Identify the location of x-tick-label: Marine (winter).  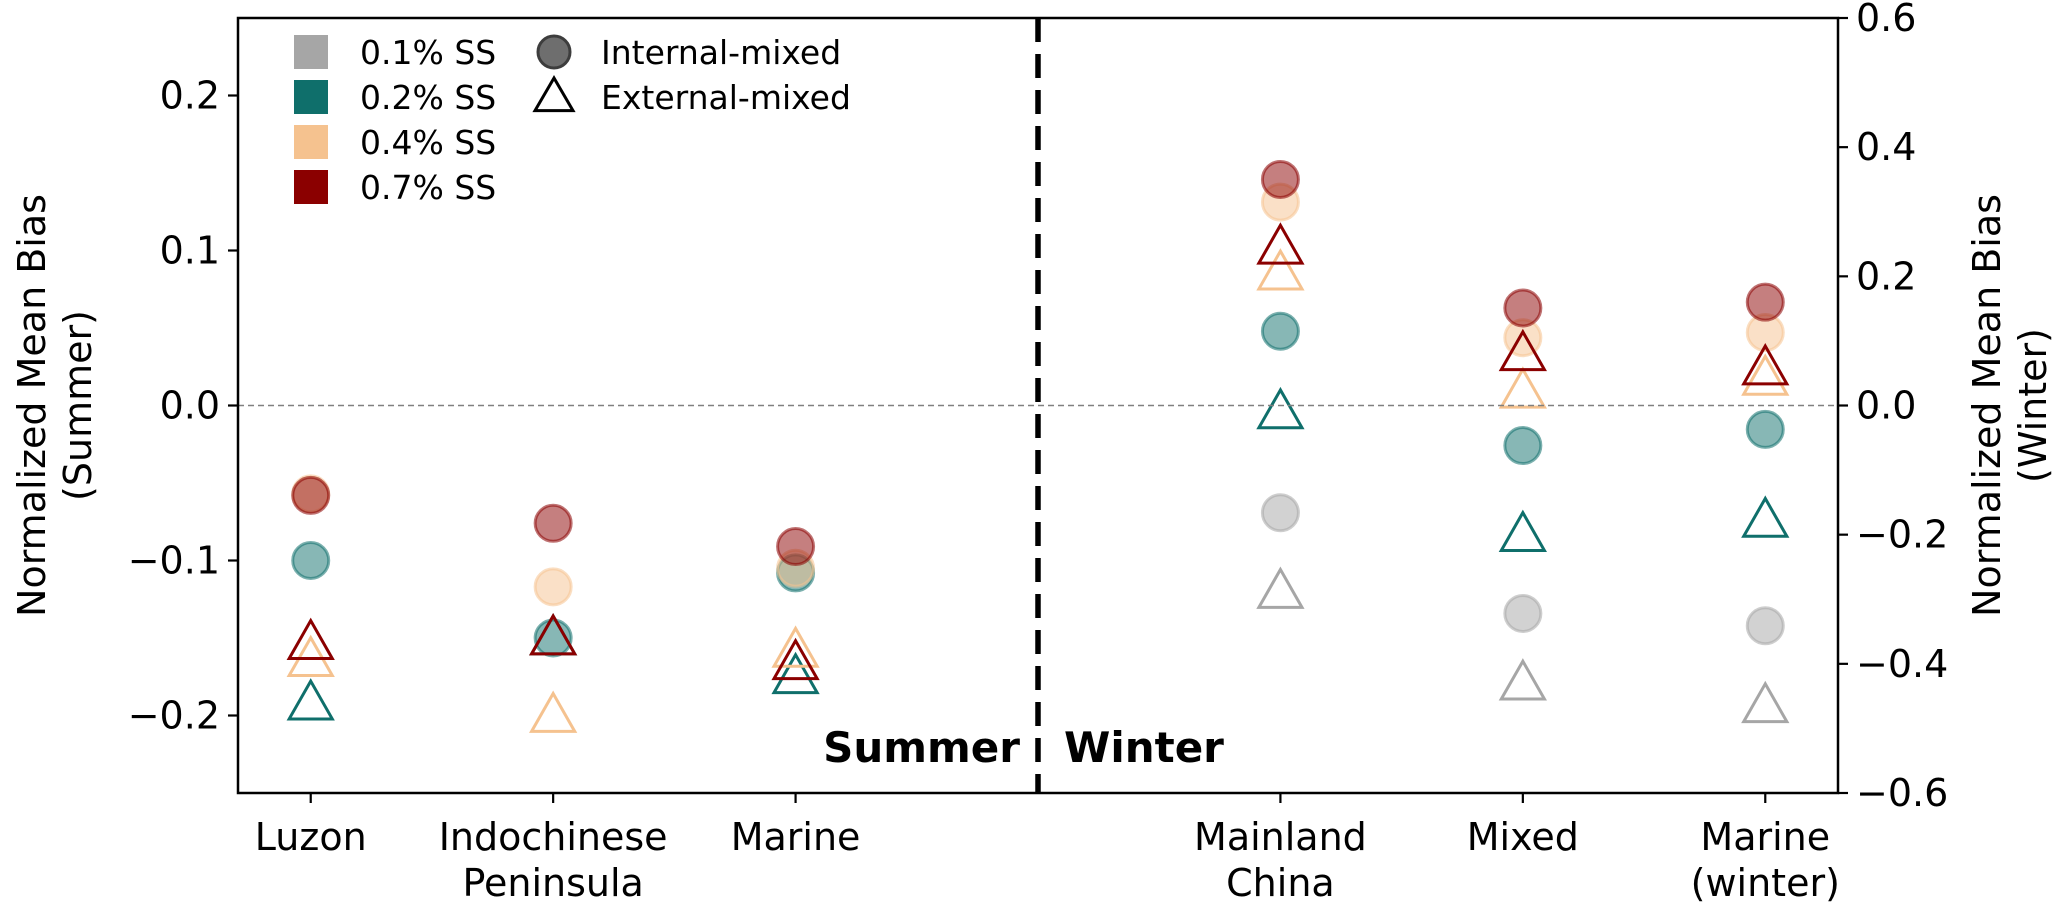
(1765, 860).